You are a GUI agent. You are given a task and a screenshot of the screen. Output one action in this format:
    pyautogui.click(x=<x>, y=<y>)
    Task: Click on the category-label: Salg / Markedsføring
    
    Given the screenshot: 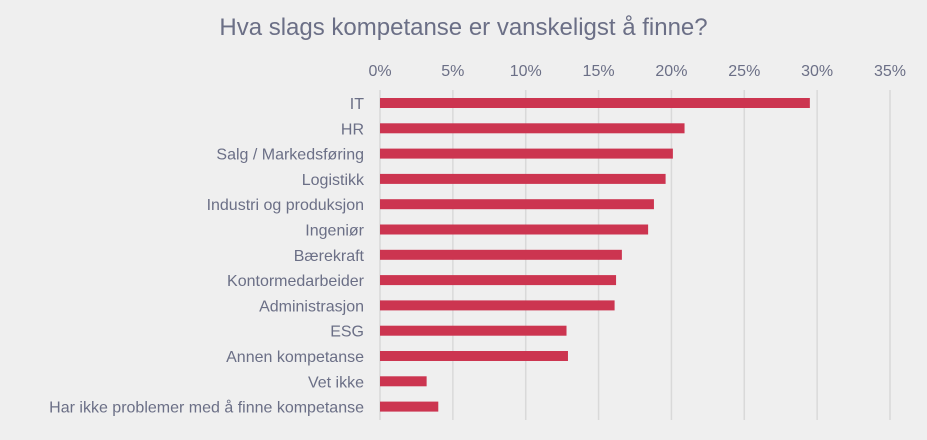 What is the action you would take?
    pyautogui.click(x=290, y=155)
    